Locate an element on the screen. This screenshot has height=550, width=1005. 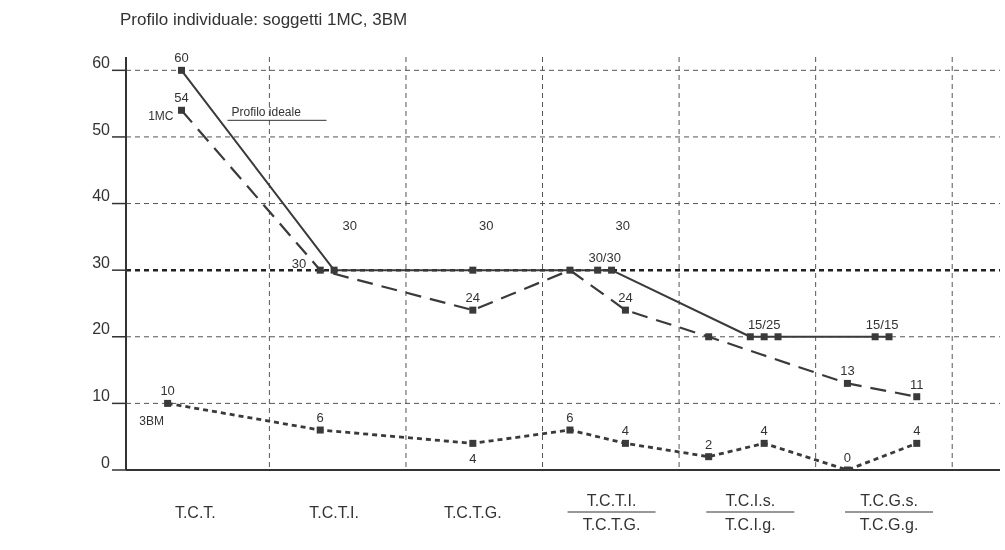
series-label: 3BM is located at coordinates (151, 421).